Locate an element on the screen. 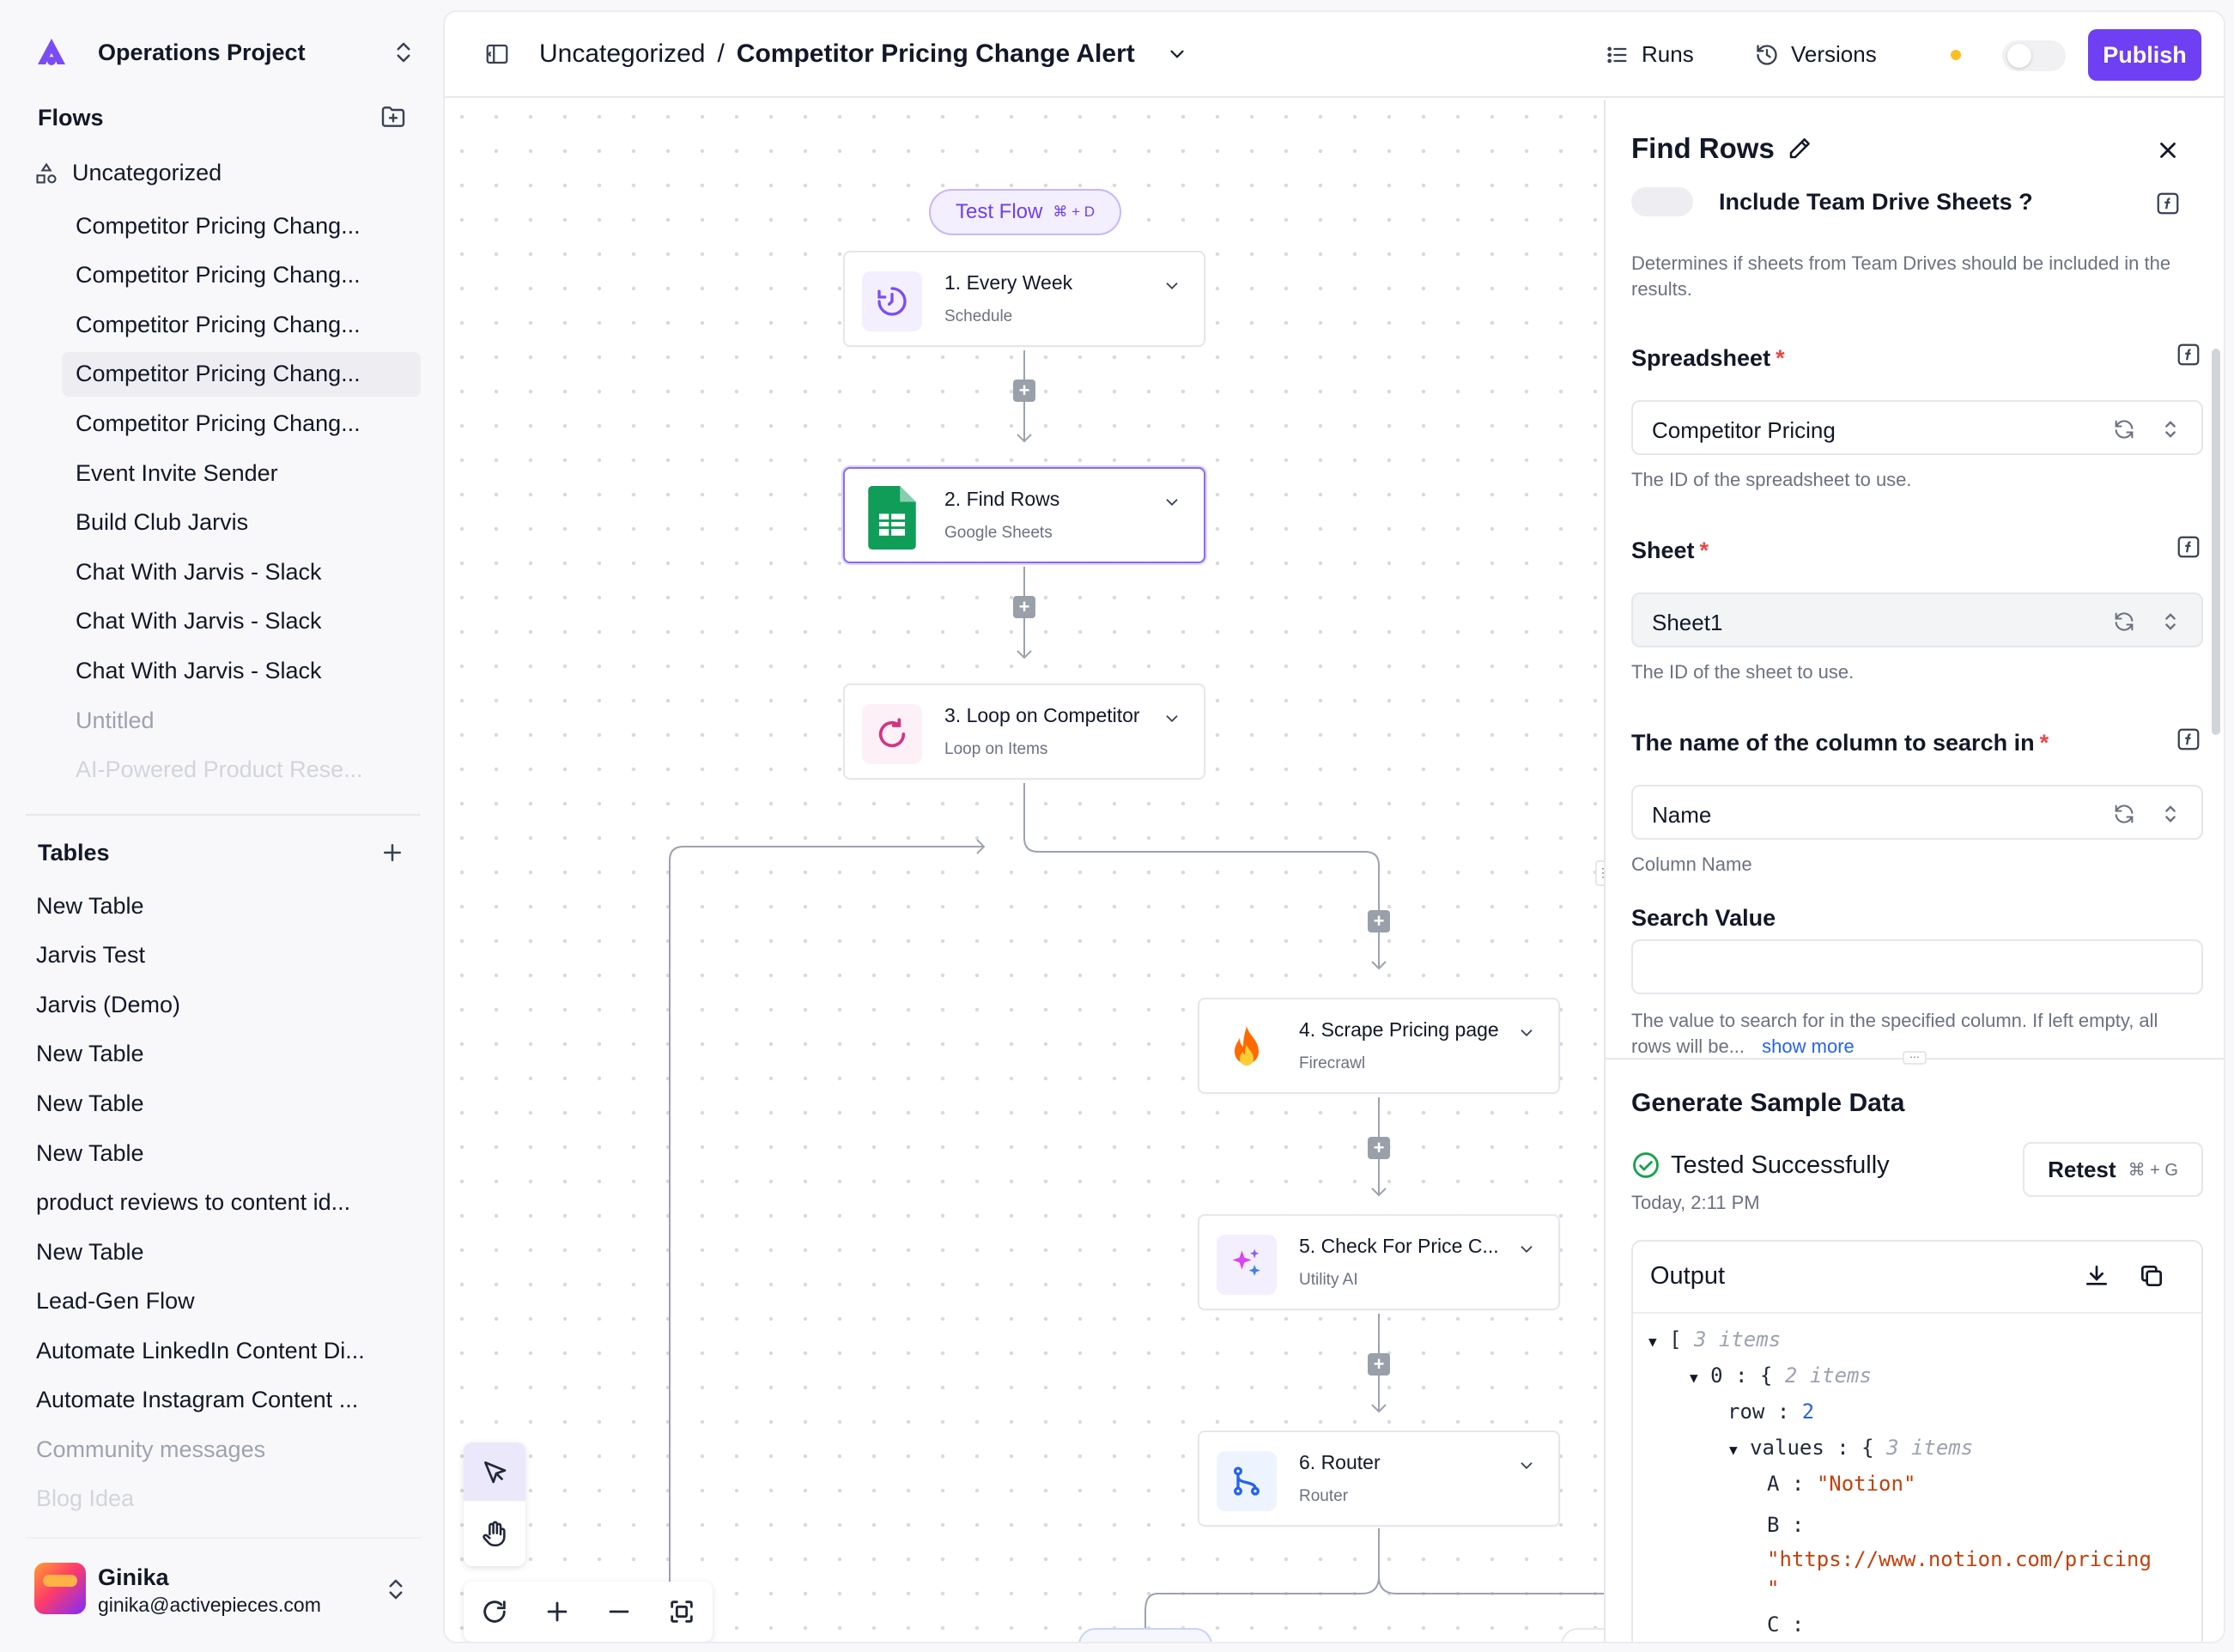 The image size is (2234, 1652). flow-item: Build Club Jarvis is located at coordinates (162, 522).